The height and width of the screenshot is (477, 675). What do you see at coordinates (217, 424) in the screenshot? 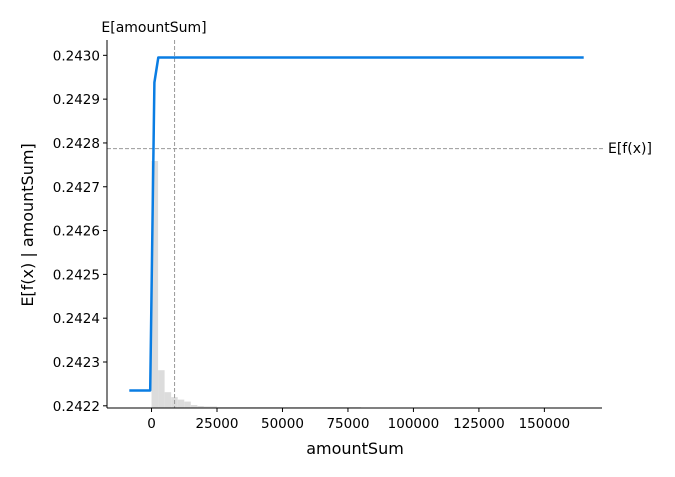
I see `x-tick-label: 25000` at bounding box center [217, 424].